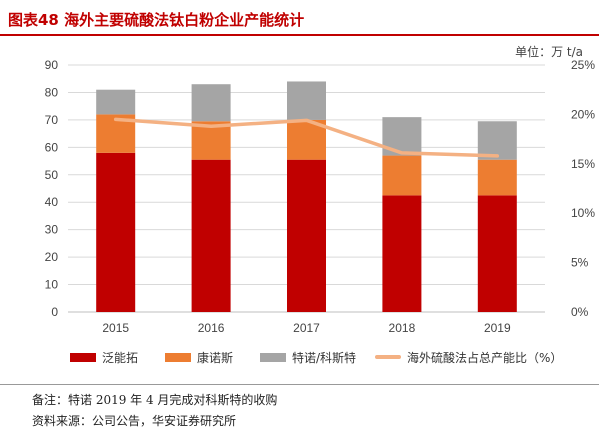 This screenshot has width=599, height=429. I want to click on legend-item-share-line: 海外硫酸法占总产能比（%）, so click(468, 357).